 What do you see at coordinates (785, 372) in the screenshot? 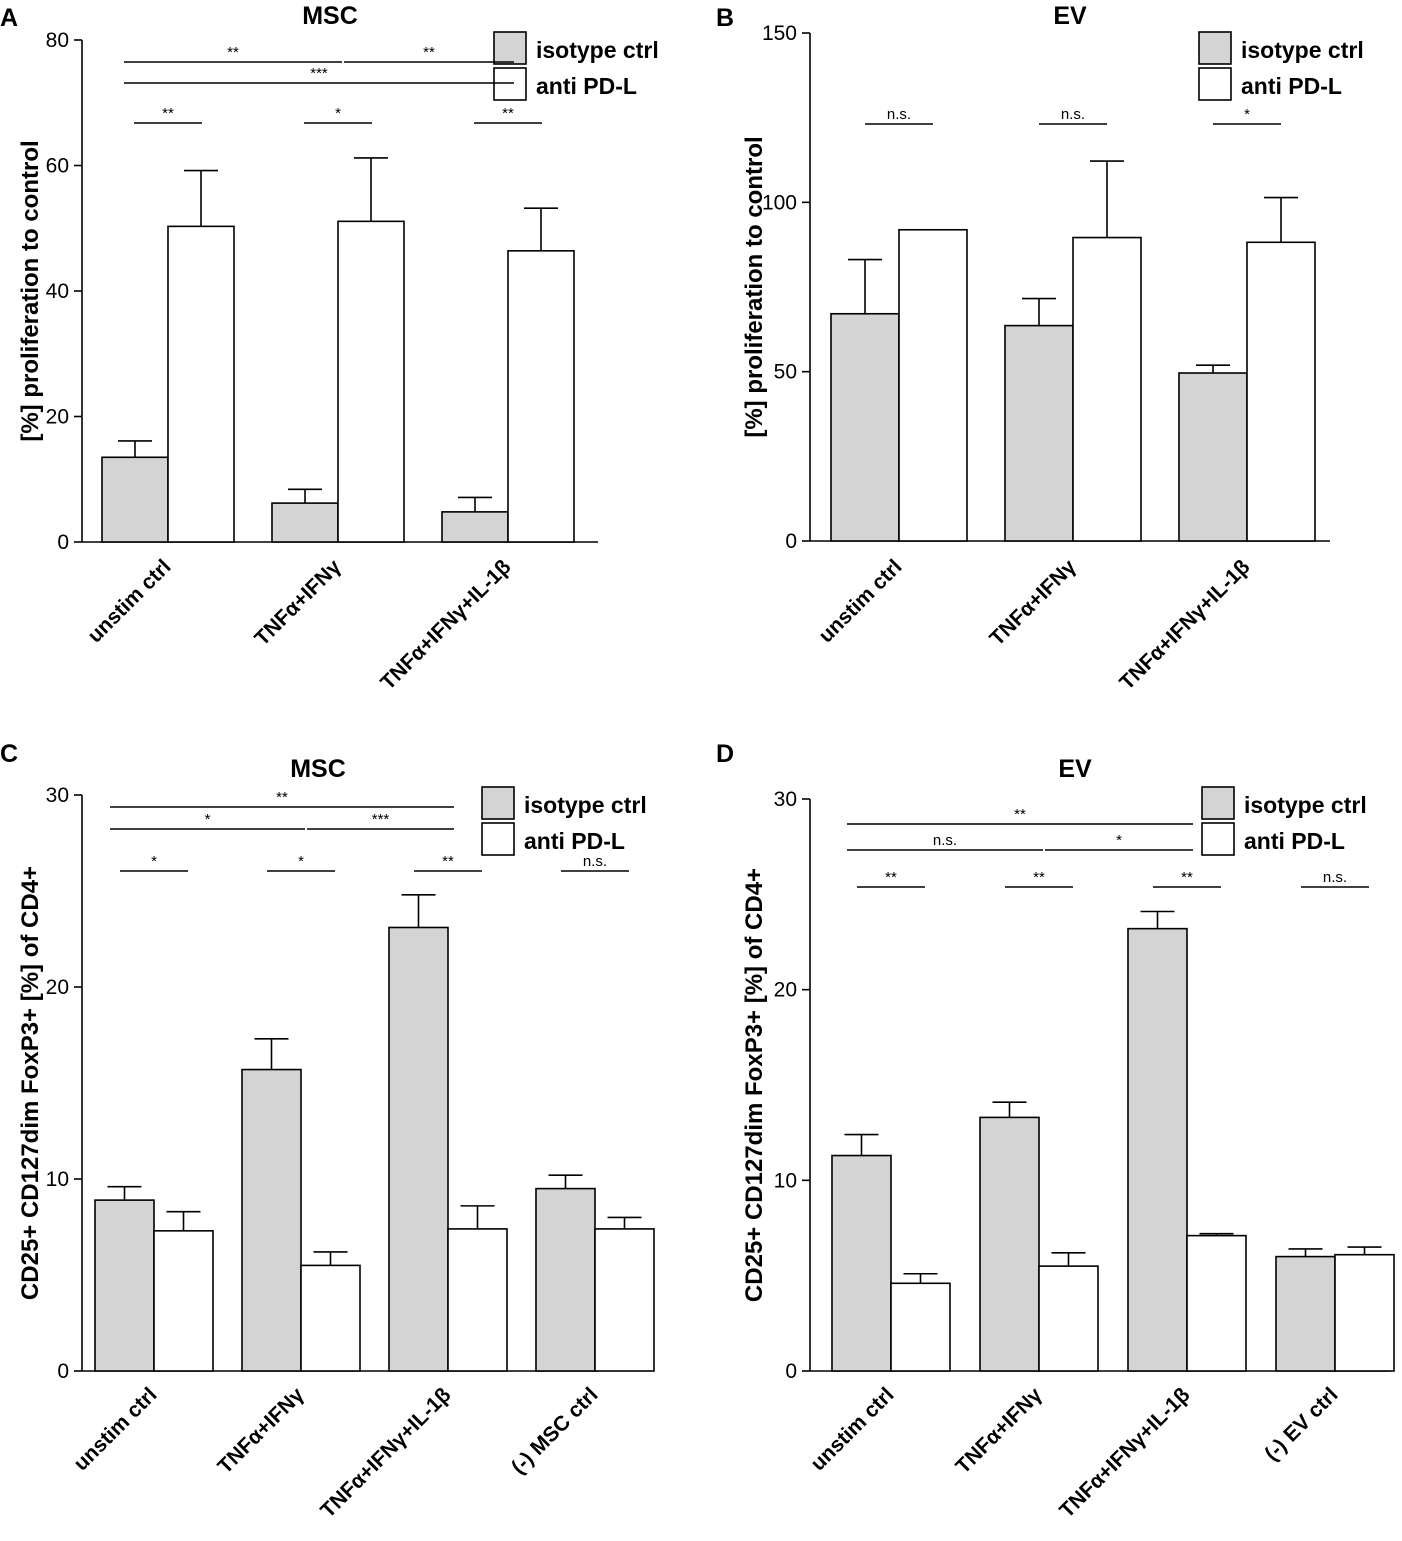
I see `y-tick-label: 50` at bounding box center [785, 372].